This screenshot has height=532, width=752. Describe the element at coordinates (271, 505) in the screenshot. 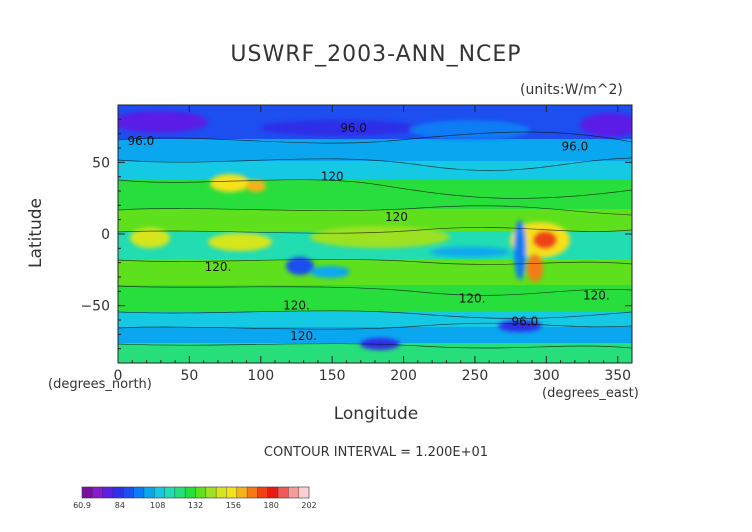

I see `colorbar-tick-label: 180` at that location.